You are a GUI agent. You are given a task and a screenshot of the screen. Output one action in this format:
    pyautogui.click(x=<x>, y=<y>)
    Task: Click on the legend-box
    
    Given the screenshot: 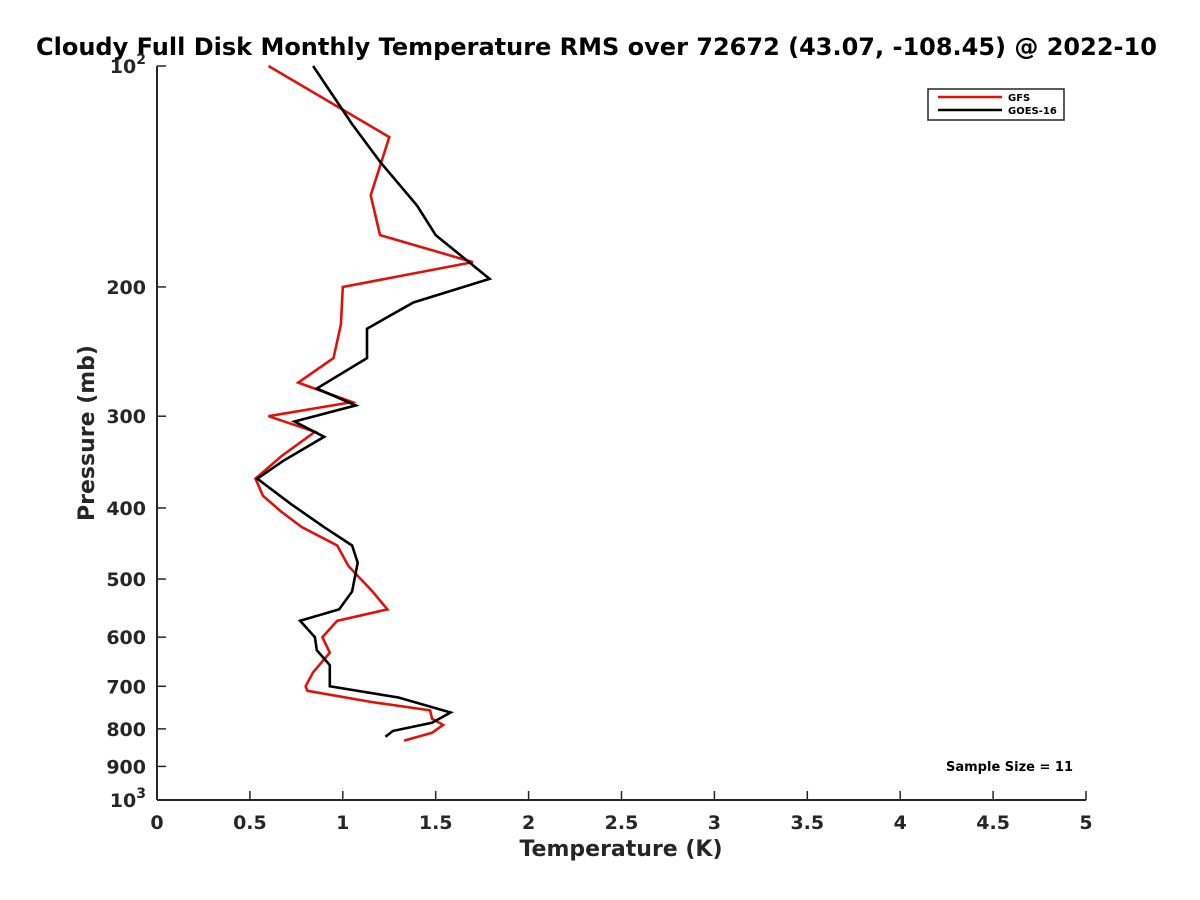 What is the action you would take?
    pyautogui.click(x=996, y=104)
    